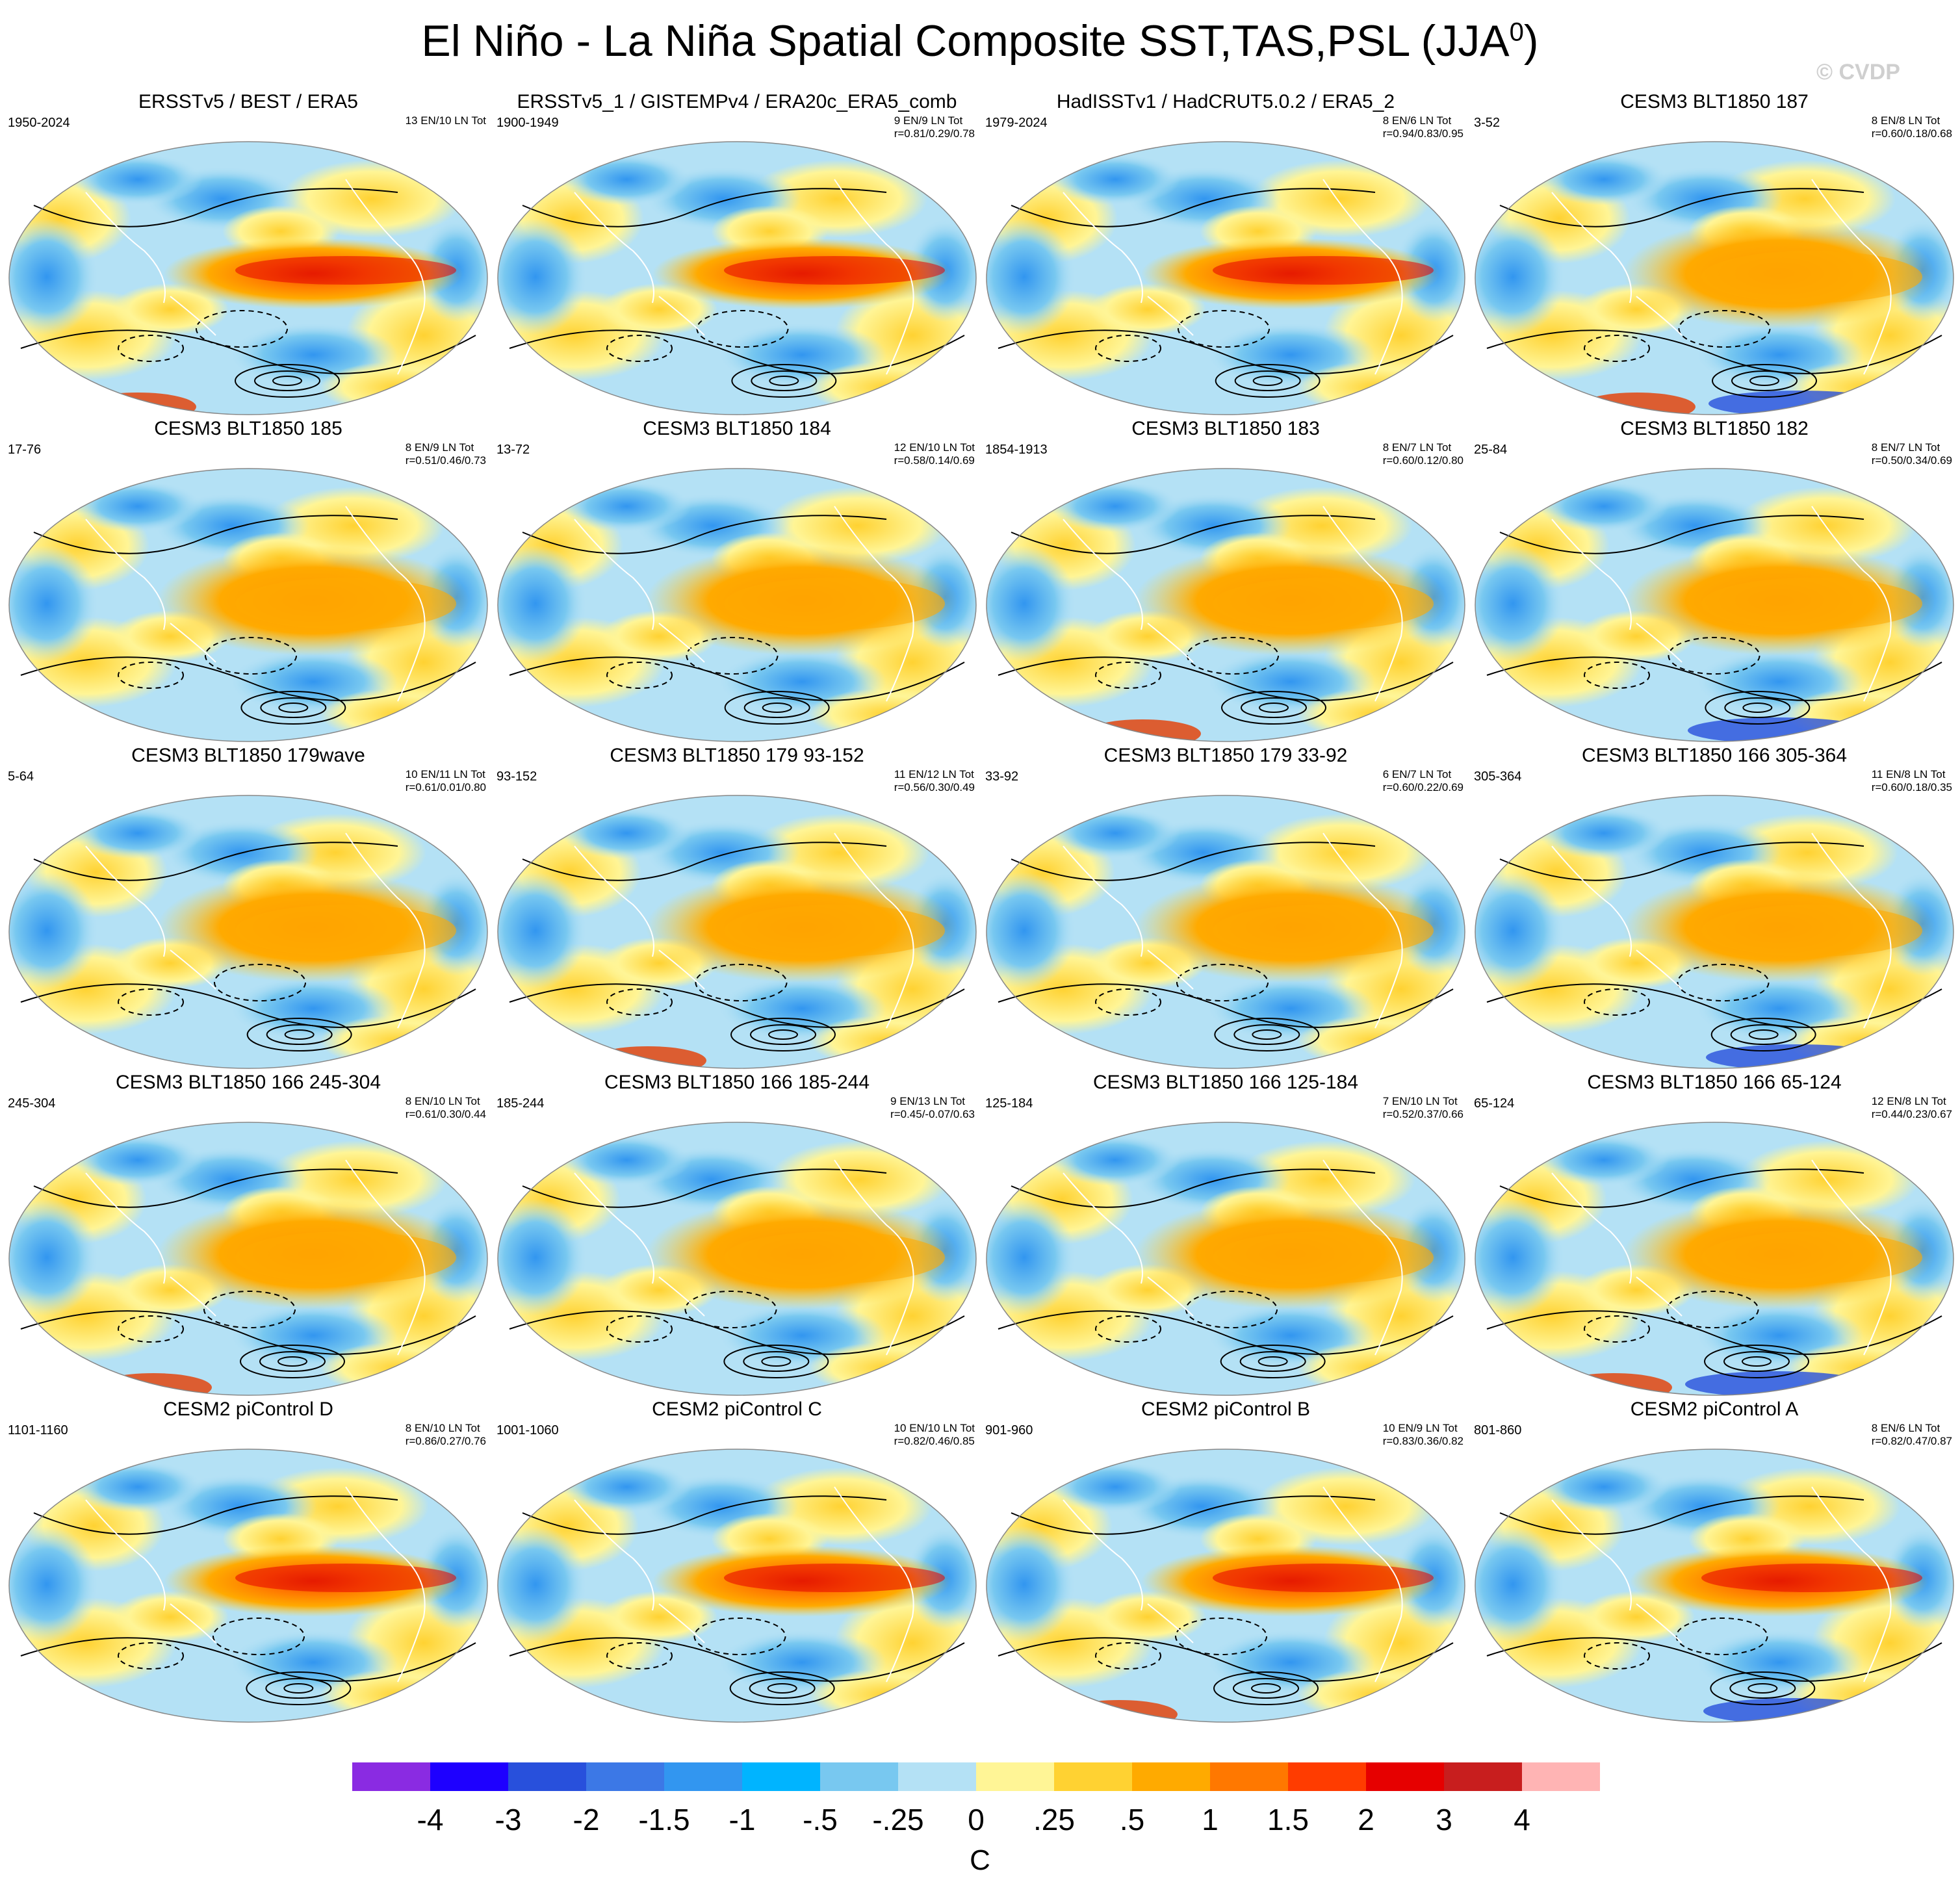 The height and width of the screenshot is (1882, 1960). Describe the element at coordinates (1714, 755) in the screenshot. I see `panel-title: CESM3 BLT1850 166 305-364` at that location.